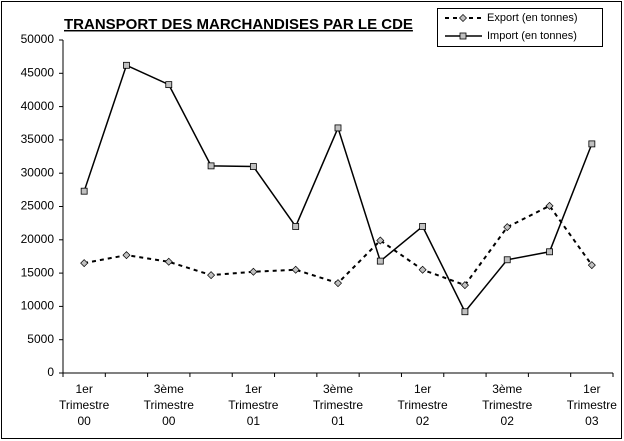  I want to click on legend-box, so click(520, 27).